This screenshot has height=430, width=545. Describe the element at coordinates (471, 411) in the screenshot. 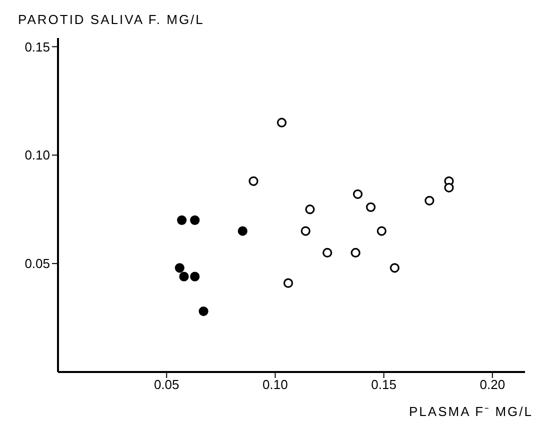

I see `x-axis-title: PLASMA F⁻ MG/L` at that location.